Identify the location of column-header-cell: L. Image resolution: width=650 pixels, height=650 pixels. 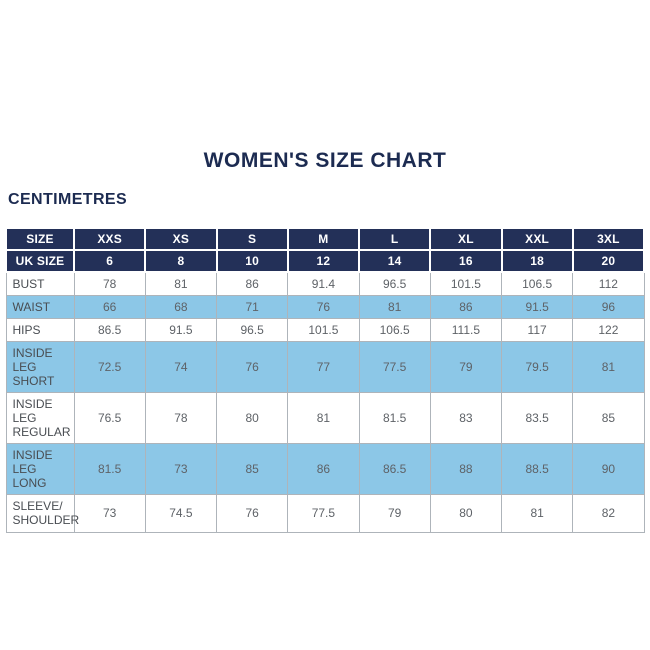
(394, 239).